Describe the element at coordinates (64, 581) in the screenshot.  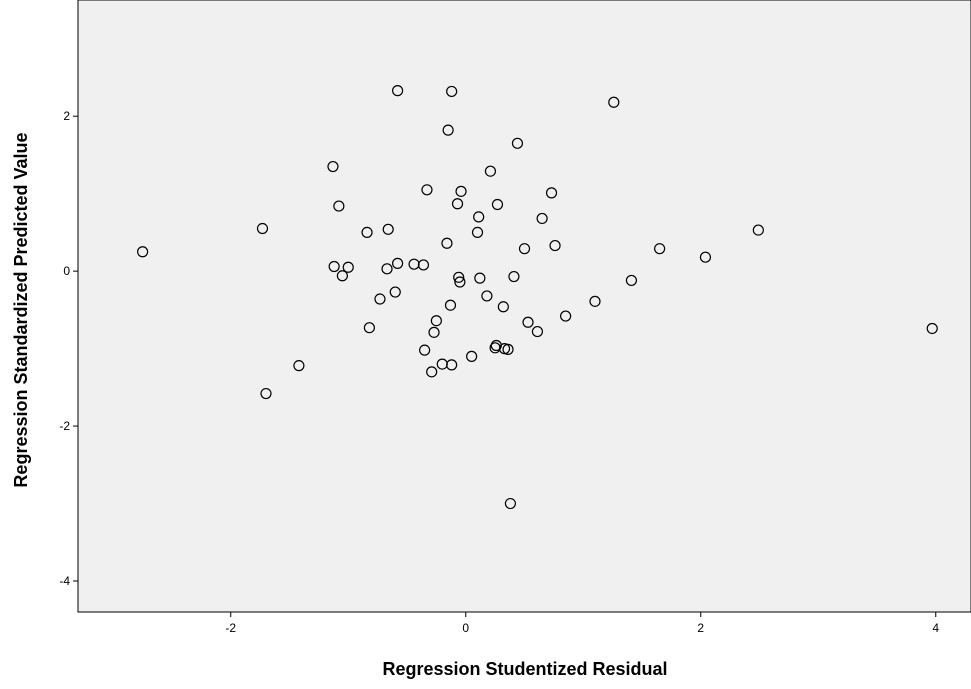
I see `y-tick-label: -4` at that location.